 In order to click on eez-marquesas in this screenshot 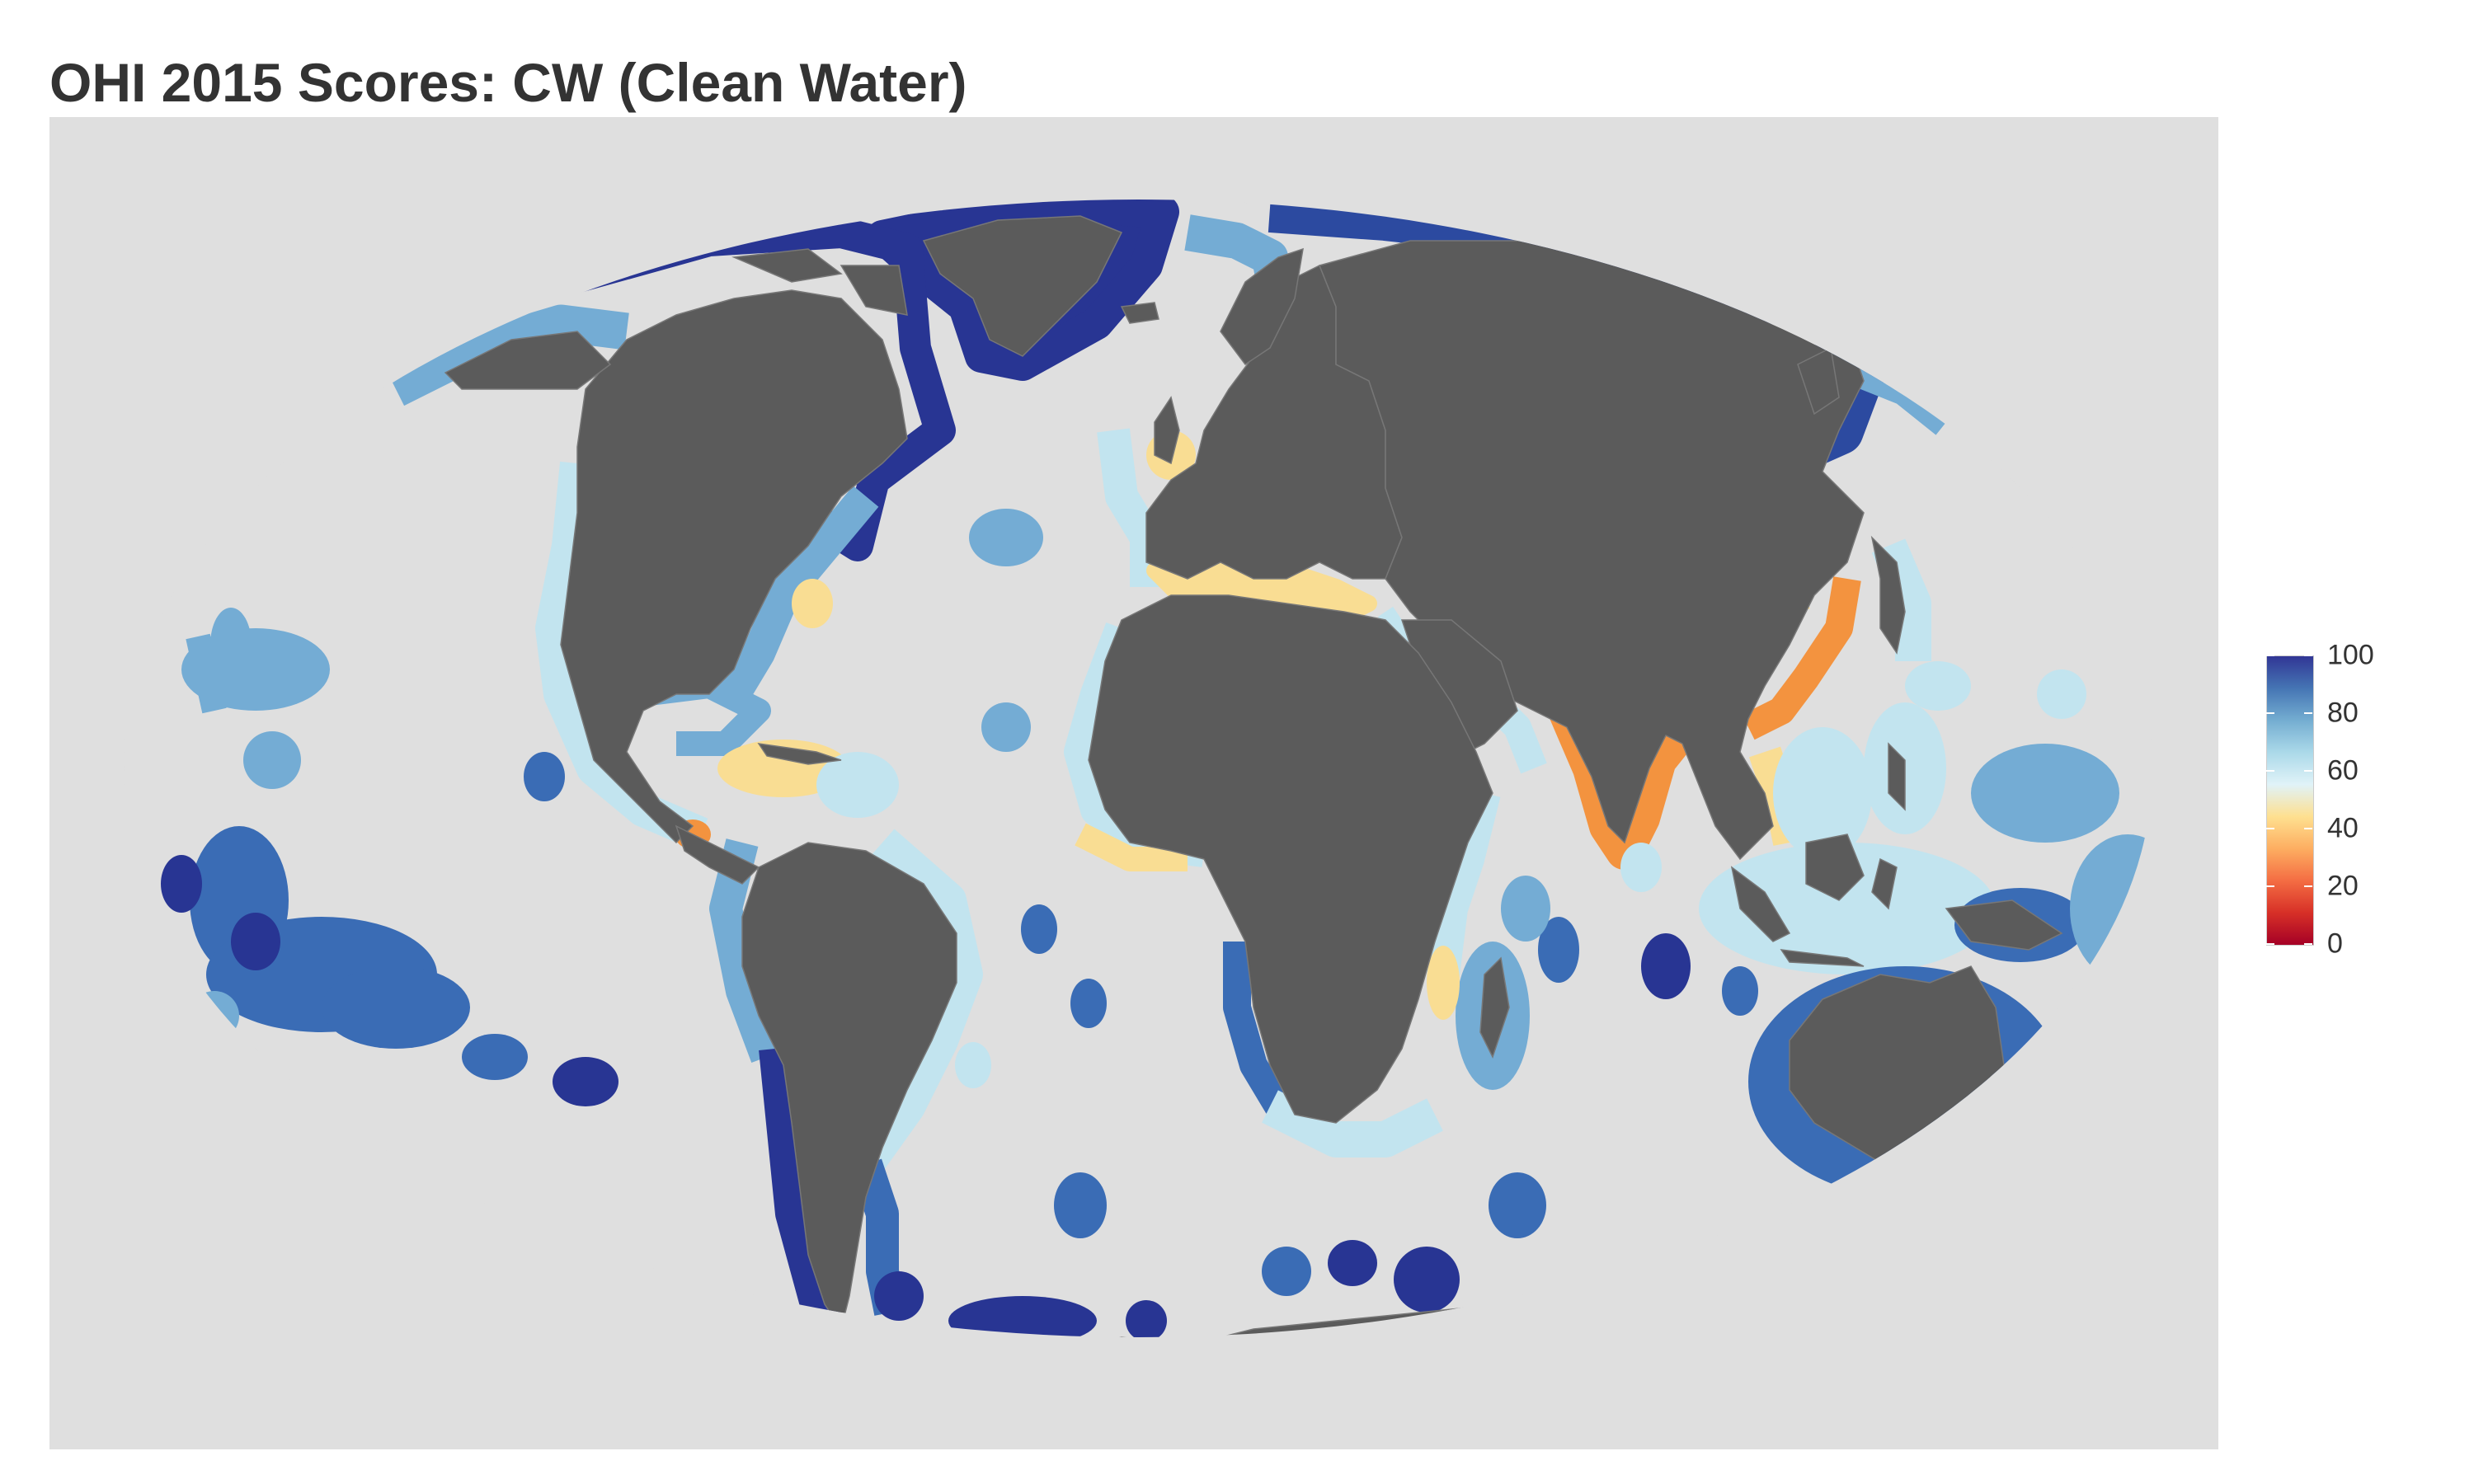, I will do `click(255, 942)`.